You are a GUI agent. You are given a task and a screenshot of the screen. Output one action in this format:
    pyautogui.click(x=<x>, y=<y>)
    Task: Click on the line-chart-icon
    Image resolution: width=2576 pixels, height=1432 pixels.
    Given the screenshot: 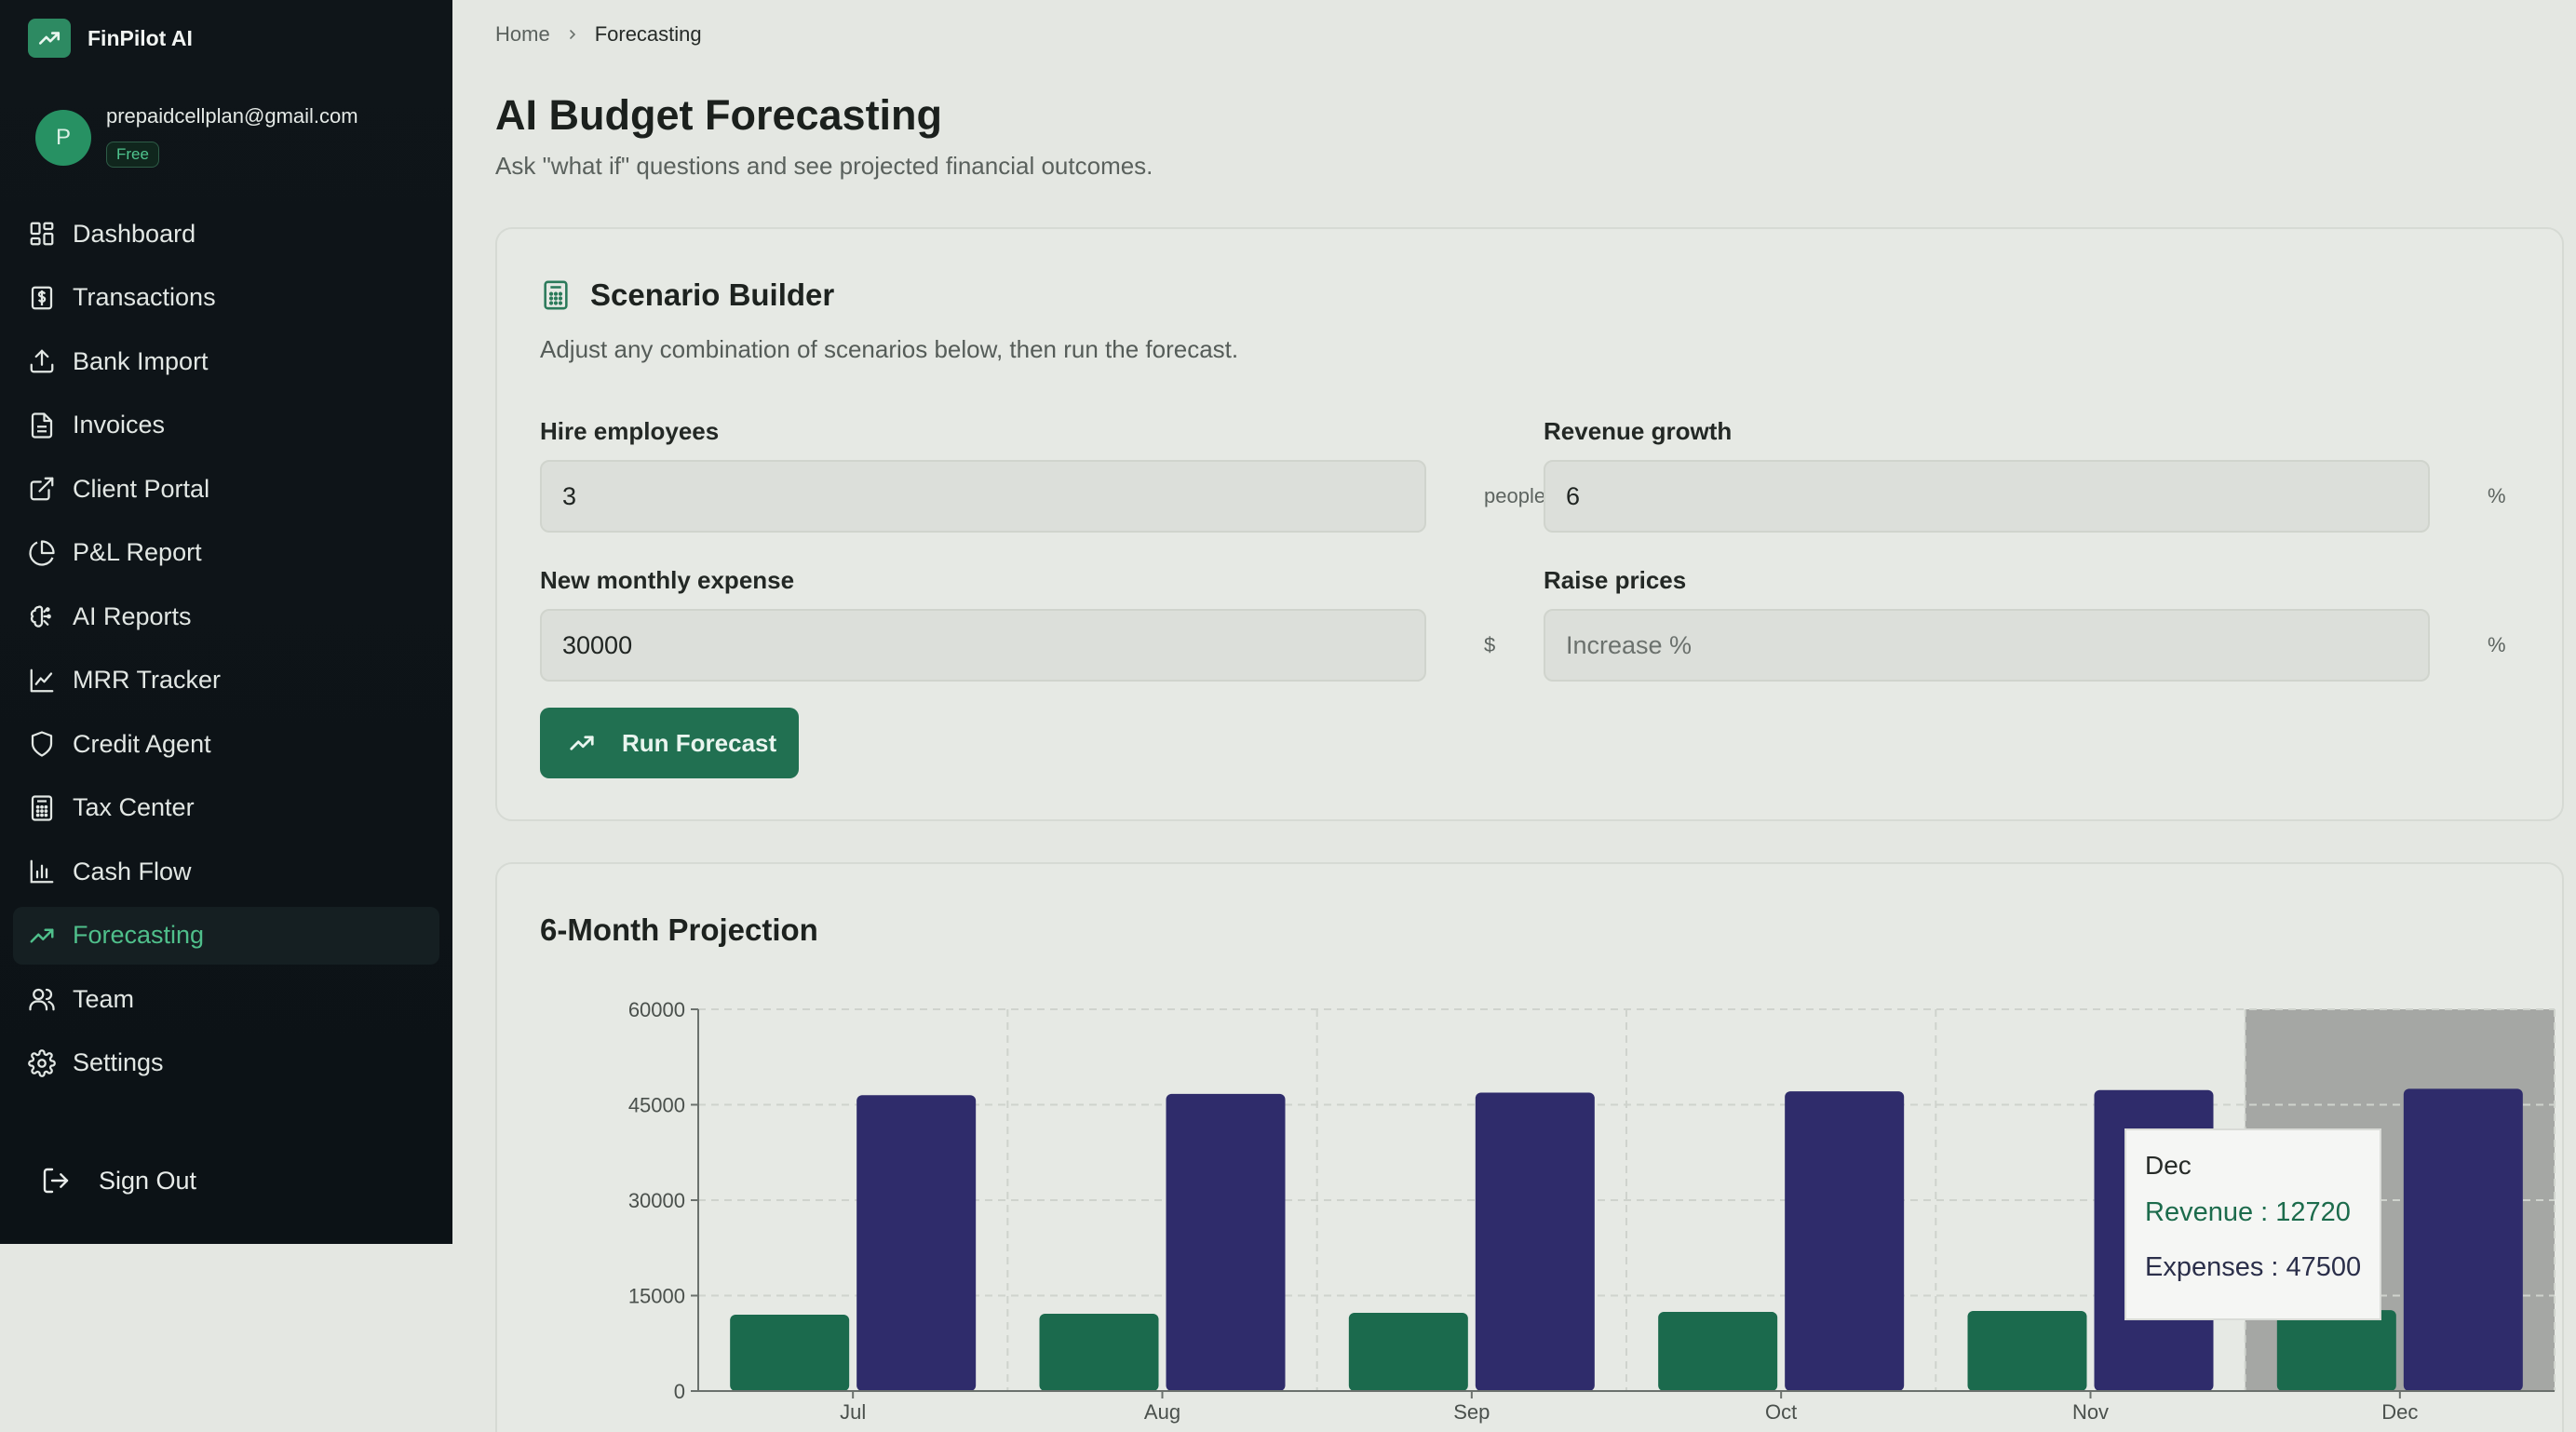 What is the action you would take?
    pyautogui.click(x=42, y=680)
    